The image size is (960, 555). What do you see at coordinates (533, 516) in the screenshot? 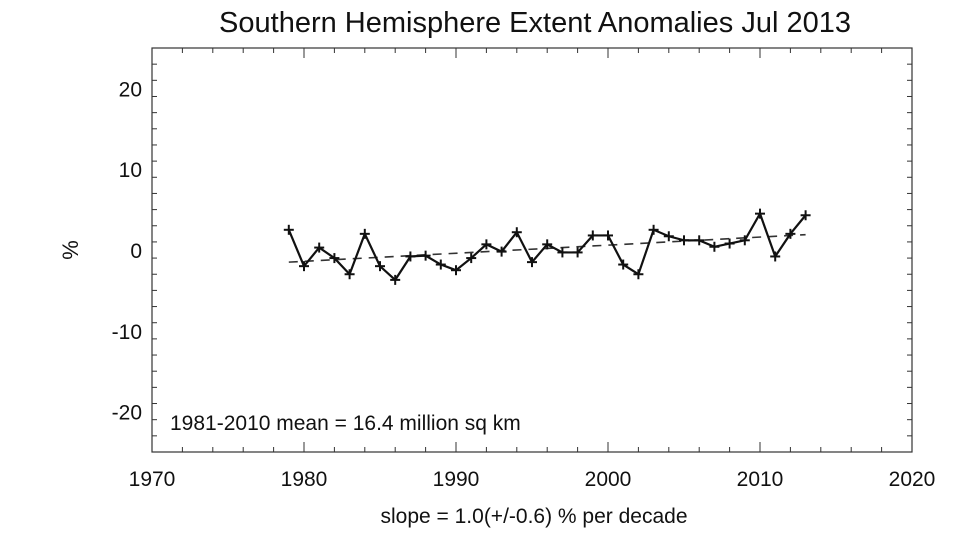
I see `slope-footer: slope = 1.0(+/-0.6) % per decade` at bounding box center [533, 516].